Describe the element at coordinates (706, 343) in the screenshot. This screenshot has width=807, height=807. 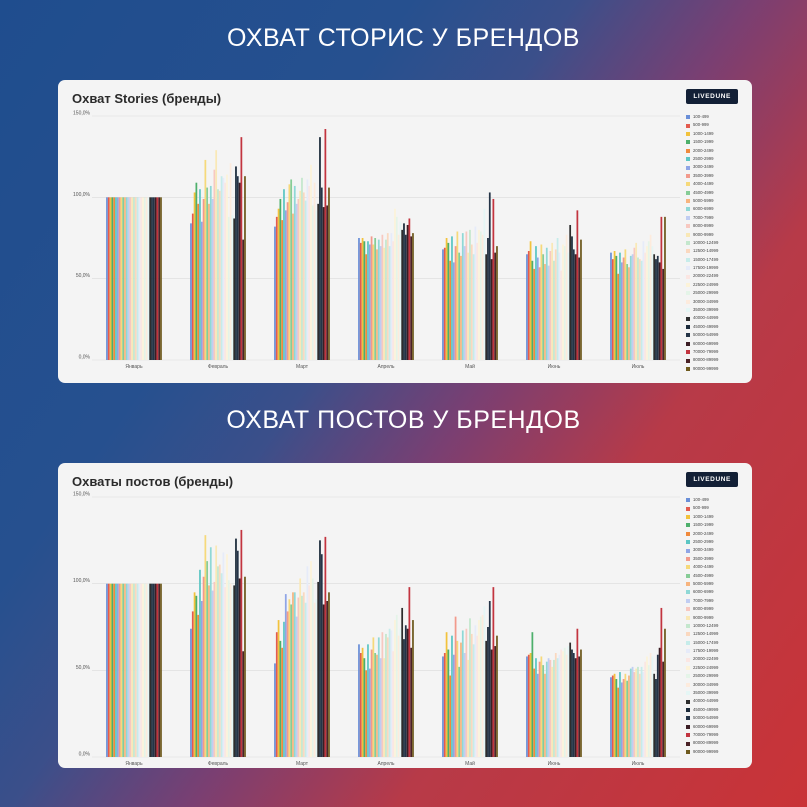
I see `legend-label: 60000-69999` at that location.